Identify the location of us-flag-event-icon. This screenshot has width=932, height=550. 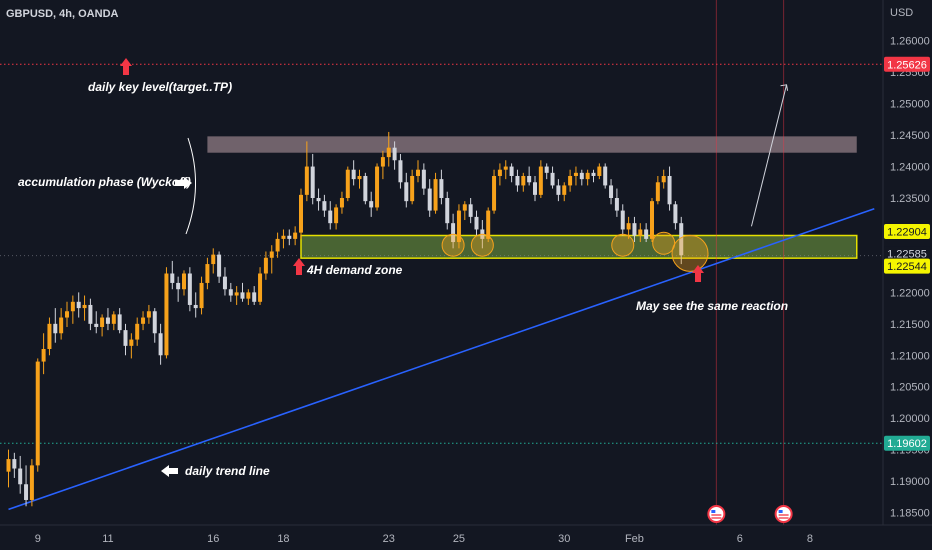
(716, 514).